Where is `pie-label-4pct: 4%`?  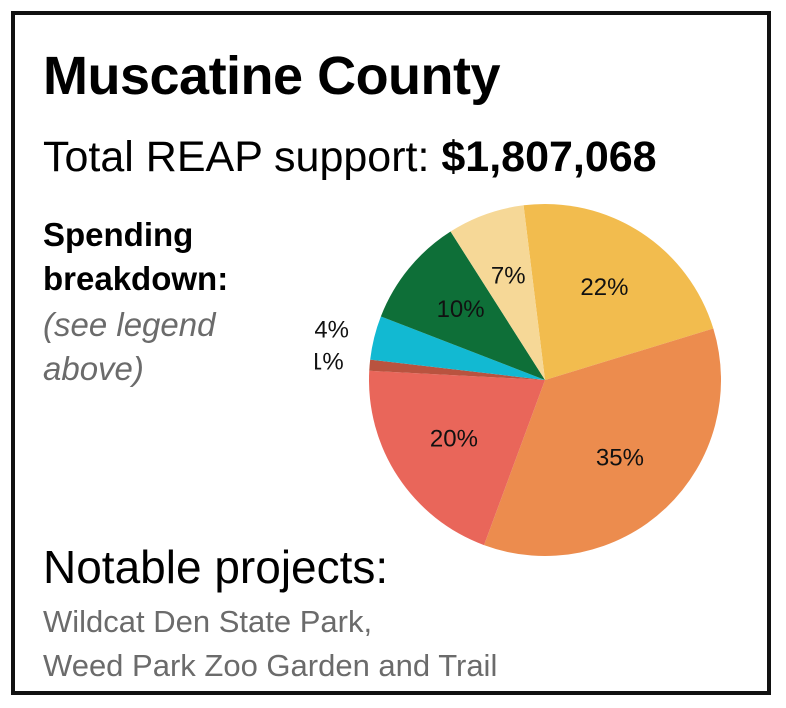
pie-label-4pct: 4% is located at coordinates (332, 330).